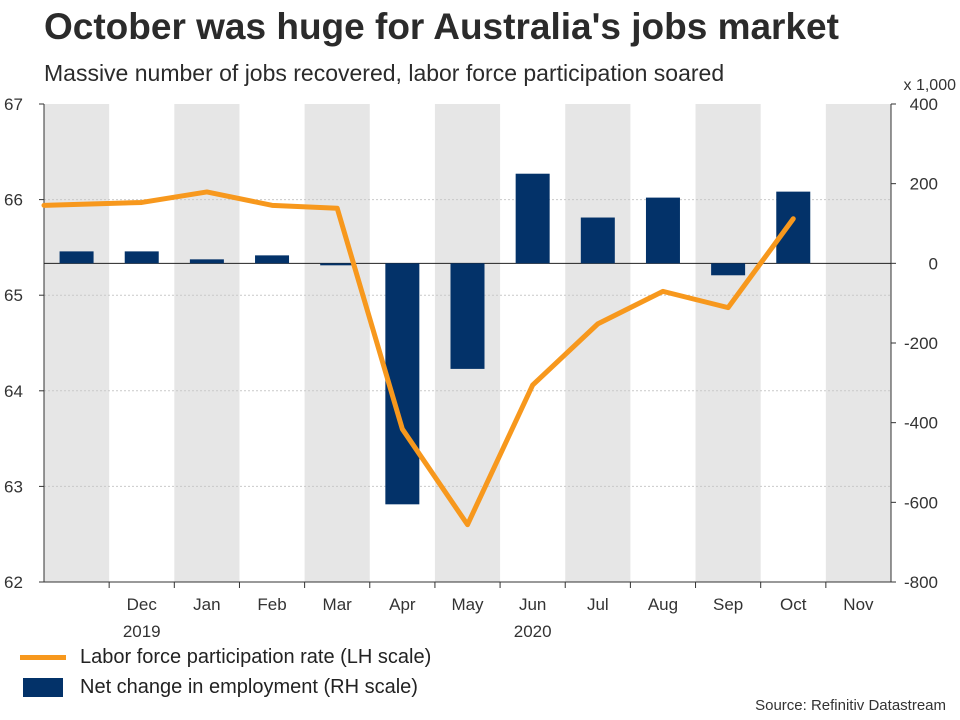 Image resolution: width=960 pixels, height=720 pixels. Describe the element at coordinates (13, 295) in the screenshot. I see `left-tick-label: 65` at that location.